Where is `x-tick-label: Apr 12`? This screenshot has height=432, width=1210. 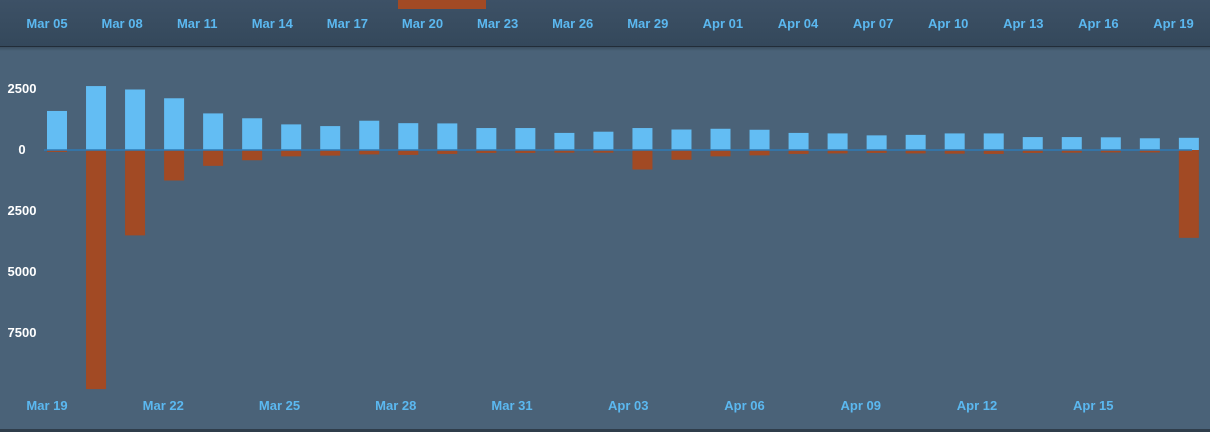
x-tick-label: Apr 12 is located at coordinates (977, 405).